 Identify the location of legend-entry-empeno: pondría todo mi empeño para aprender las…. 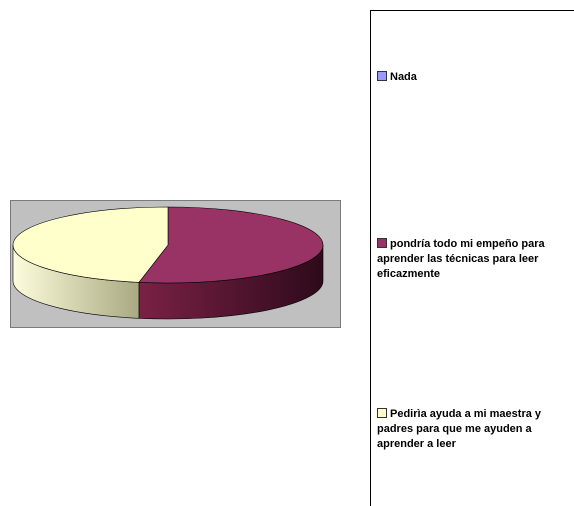
(474, 259).